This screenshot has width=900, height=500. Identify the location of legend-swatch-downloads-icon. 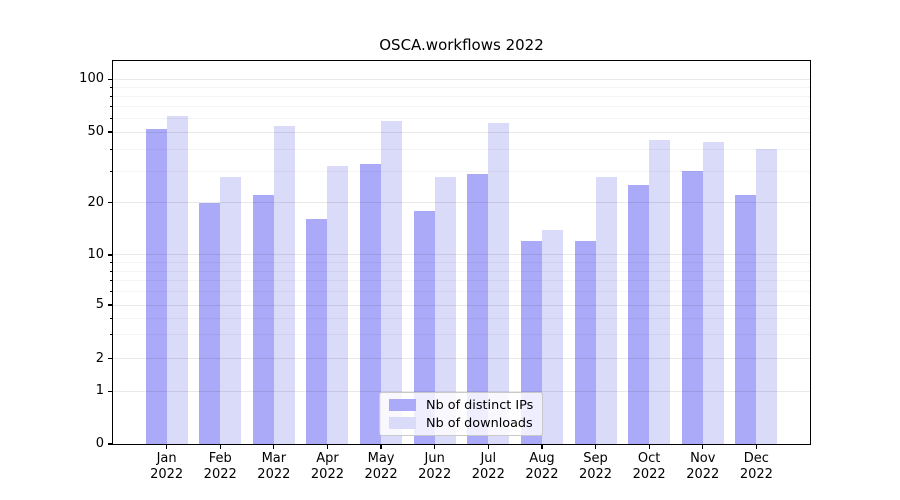
(402, 423).